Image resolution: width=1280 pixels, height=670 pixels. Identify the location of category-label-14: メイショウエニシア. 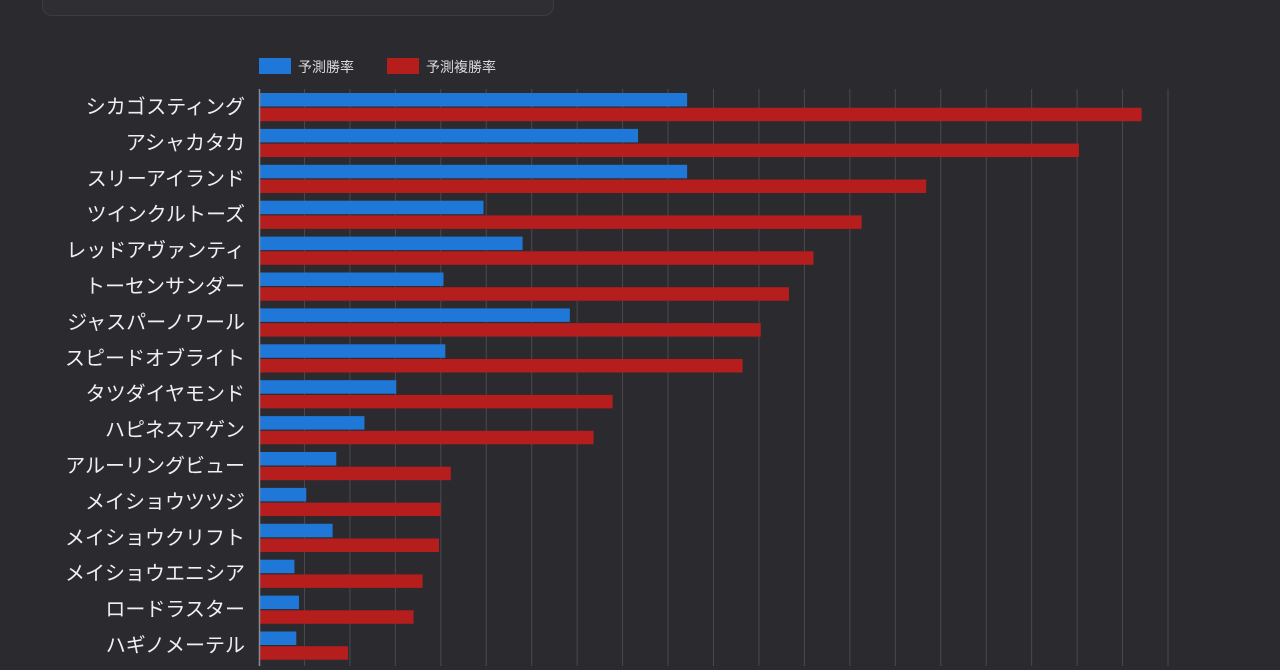
(155, 573).